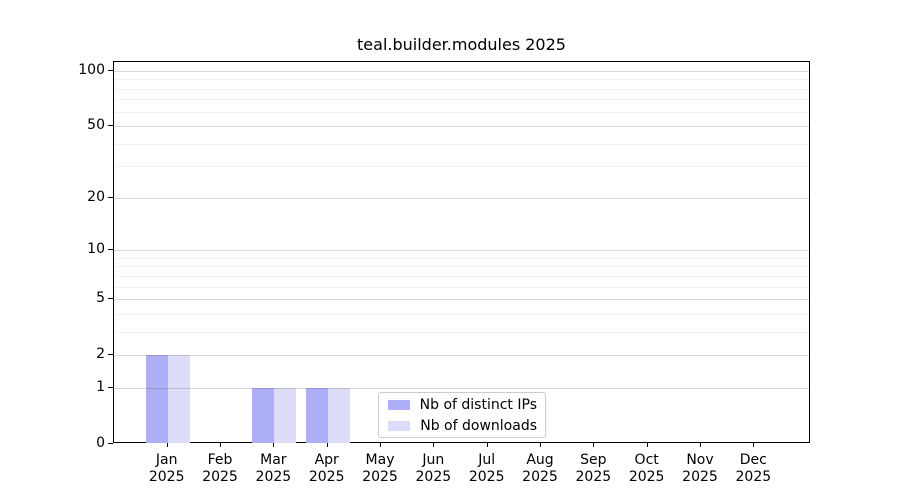 The width and height of the screenshot is (900, 500). Describe the element at coordinates (593, 468) in the screenshot. I see `x-tick-label-sep: Sep 2025` at that location.